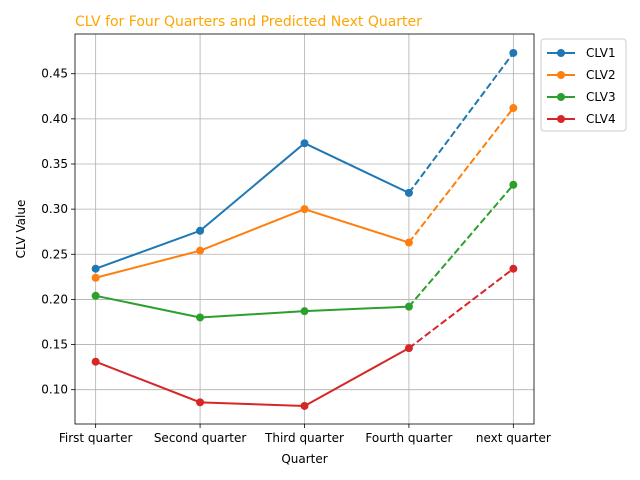 The height and width of the screenshot is (480, 640). I want to click on legend-label: CLV1, so click(601, 53).